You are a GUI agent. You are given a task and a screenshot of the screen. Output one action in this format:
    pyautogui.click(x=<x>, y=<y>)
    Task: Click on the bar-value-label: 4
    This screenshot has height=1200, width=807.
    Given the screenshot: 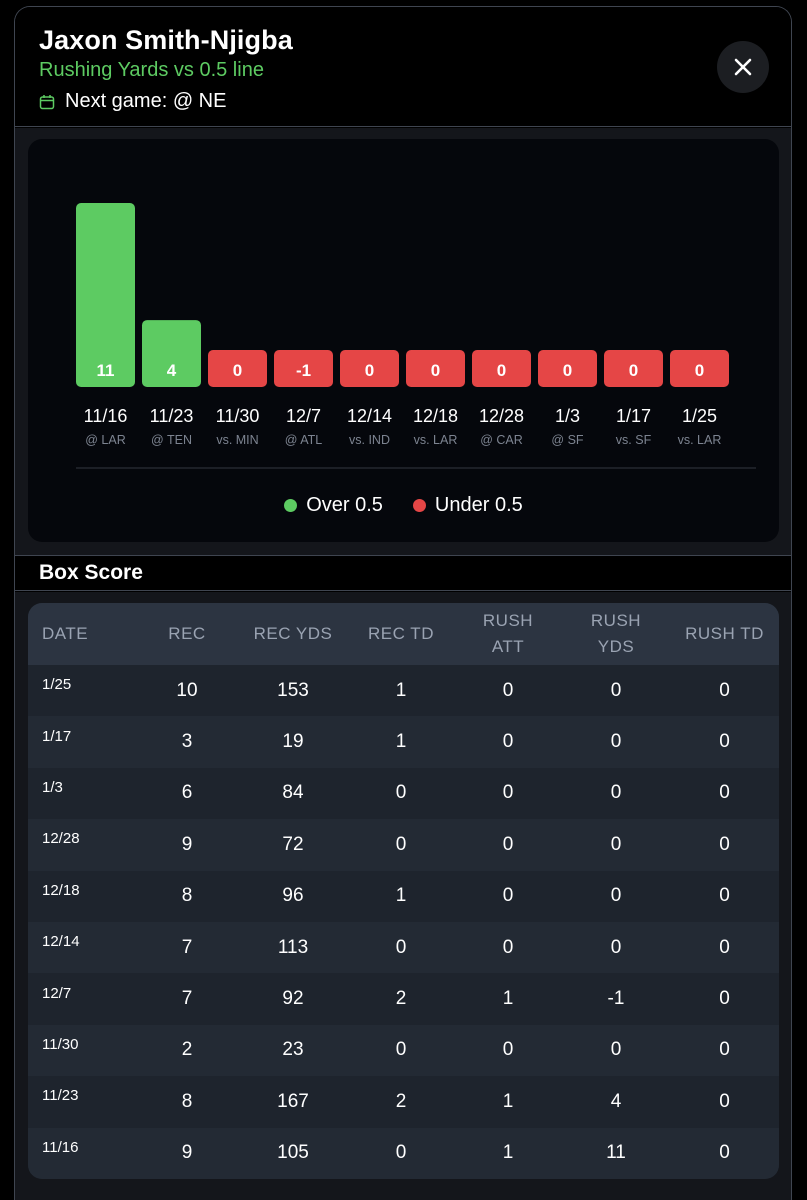 What is the action you would take?
    pyautogui.click(x=172, y=370)
    